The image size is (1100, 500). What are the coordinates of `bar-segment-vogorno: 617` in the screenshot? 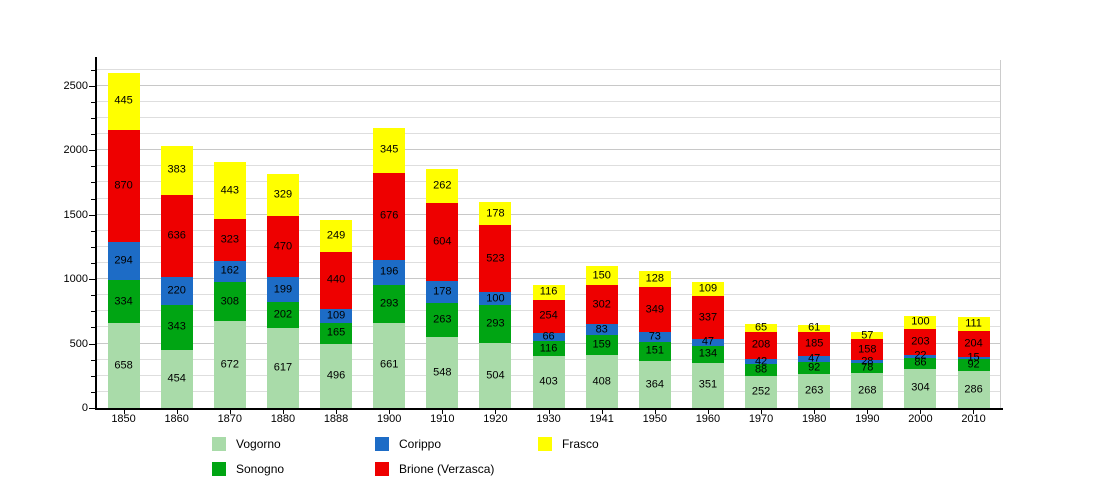 It's located at (282, 368).